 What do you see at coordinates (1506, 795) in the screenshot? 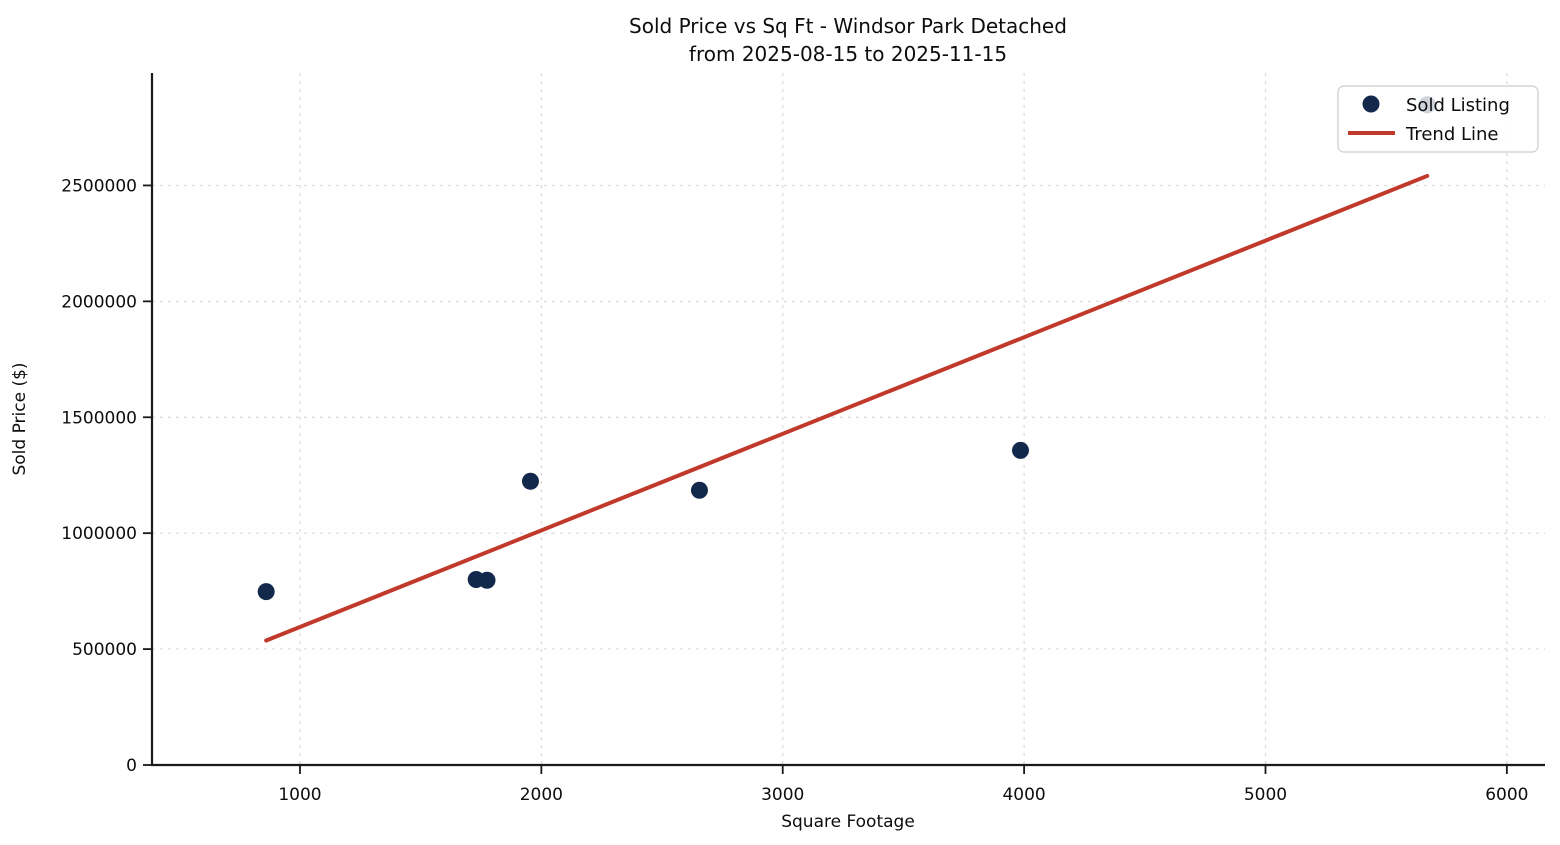
I see `x-tick-label: 6000` at bounding box center [1506, 795].